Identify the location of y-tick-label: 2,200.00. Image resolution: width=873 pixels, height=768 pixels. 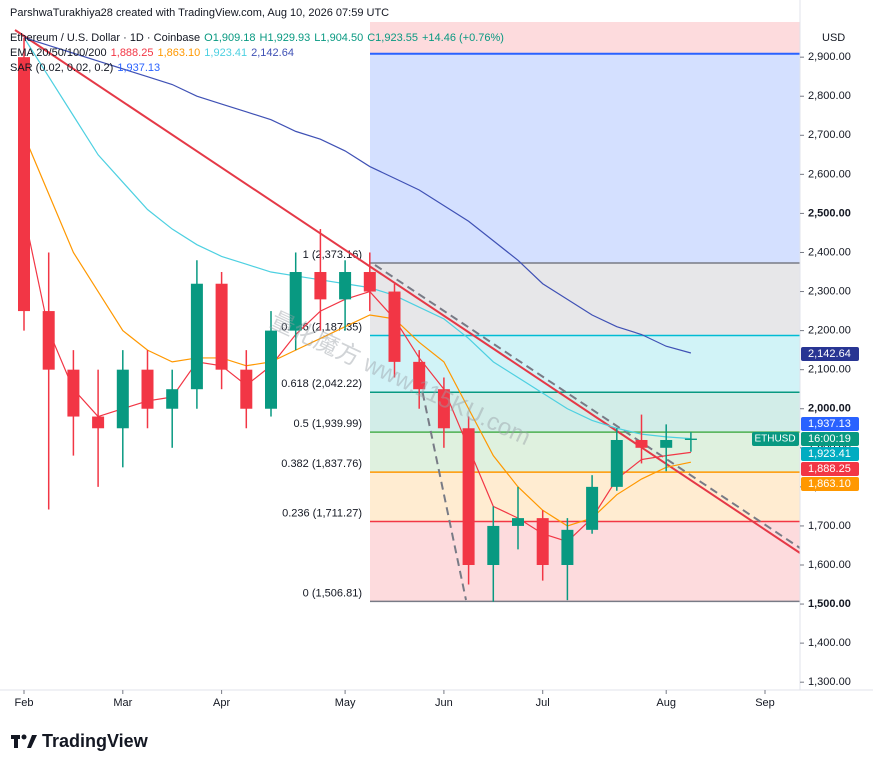
(829, 331).